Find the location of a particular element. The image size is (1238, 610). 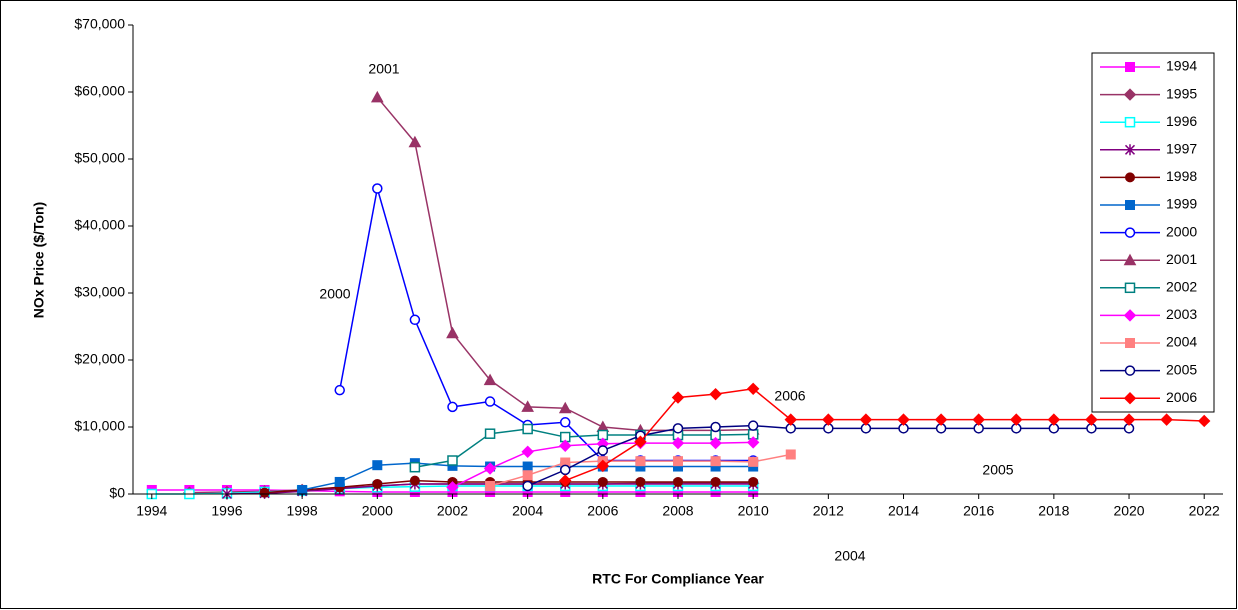

x-tick-label: 2002 is located at coordinates (452, 511).